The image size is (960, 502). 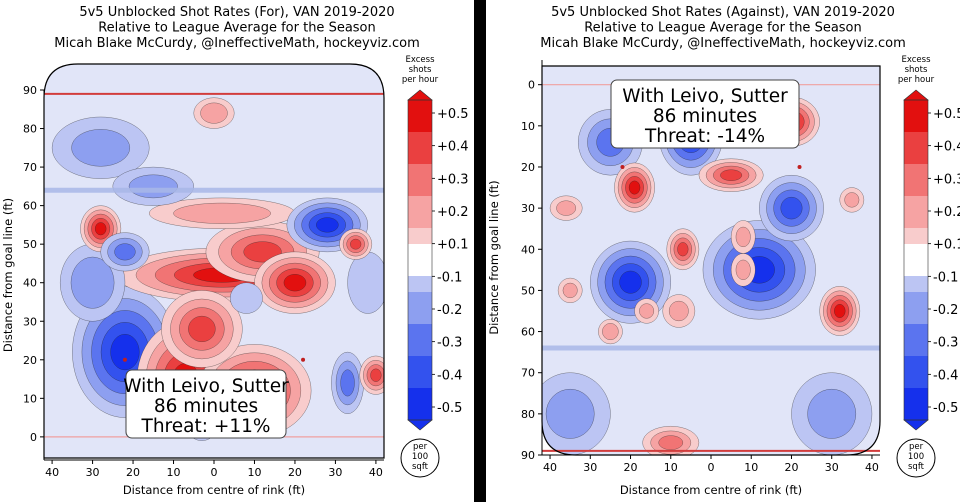 What do you see at coordinates (206, 426) in the screenshot?
I see `annotation-line: Threat: +11%` at bounding box center [206, 426].